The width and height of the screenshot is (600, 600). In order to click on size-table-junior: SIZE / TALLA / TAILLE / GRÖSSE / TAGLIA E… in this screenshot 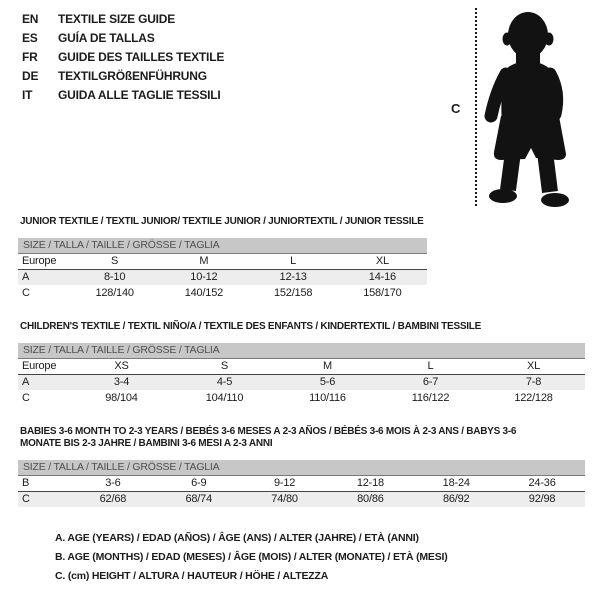, I will do `click(222, 269)`.